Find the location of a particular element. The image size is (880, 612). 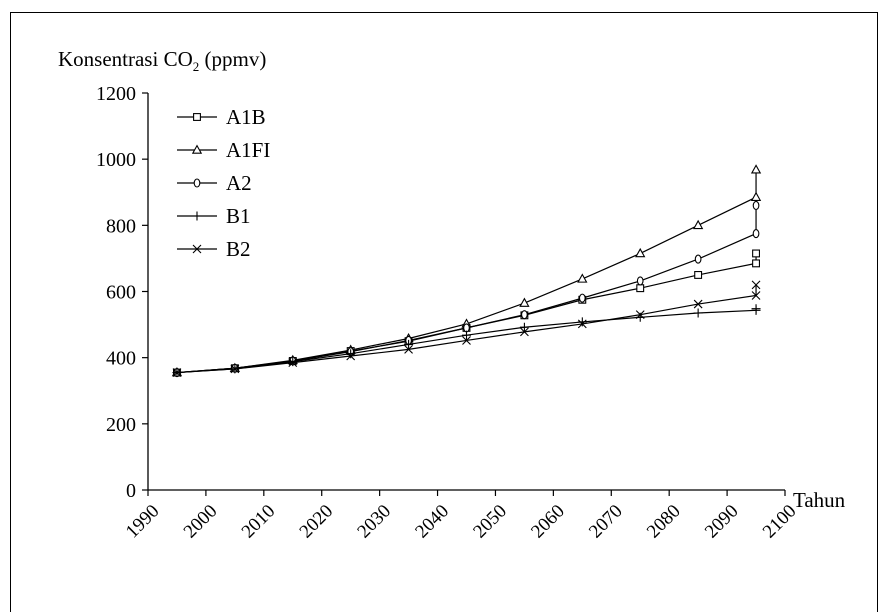

x-tick-label: 1990 is located at coordinates (143, 522).